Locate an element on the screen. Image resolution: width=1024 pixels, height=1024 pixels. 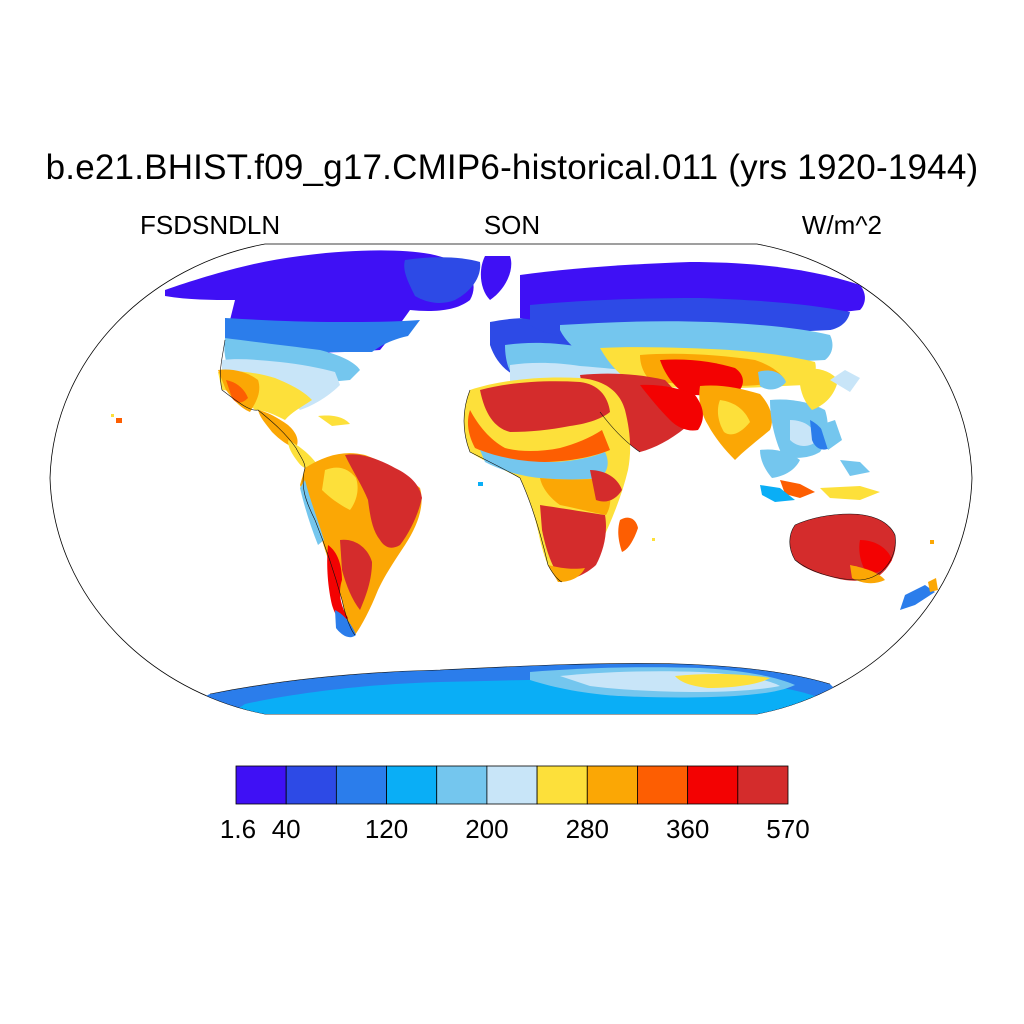
africa is located at coordinates (551, 479).